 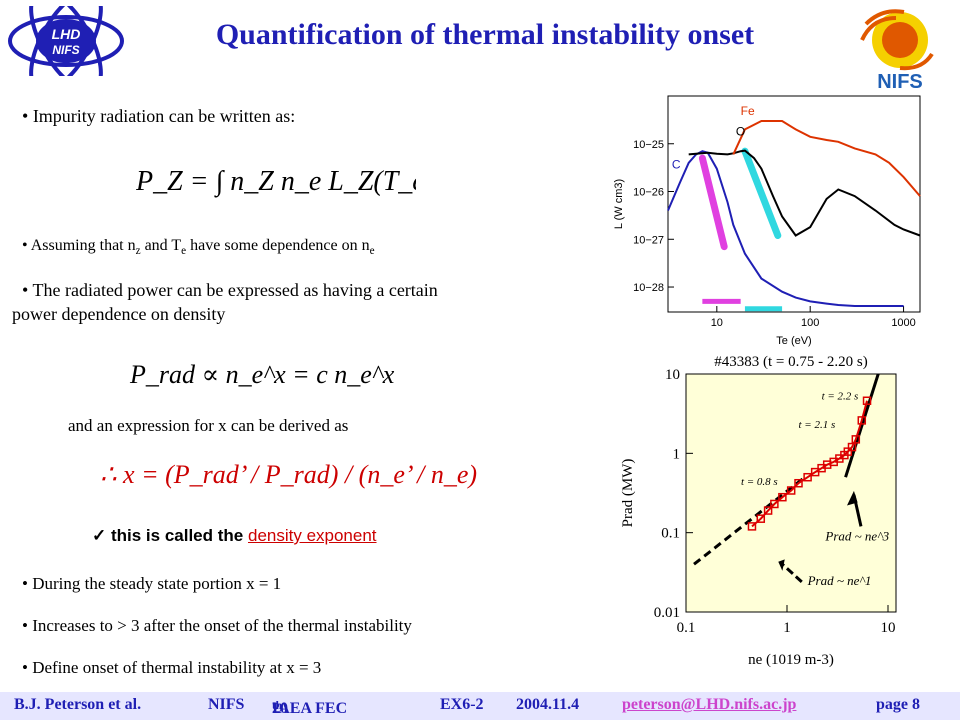 What do you see at coordinates (826, 158) in the screenshot?
I see `series-line-Fe` at bounding box center [826, 158].